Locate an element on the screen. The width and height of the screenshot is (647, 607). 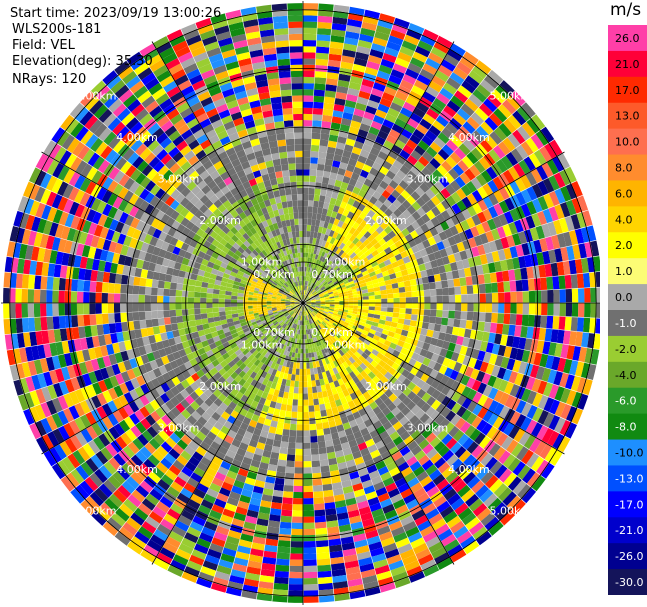
ray-gate-2087 is located at coordinates (540, 448).